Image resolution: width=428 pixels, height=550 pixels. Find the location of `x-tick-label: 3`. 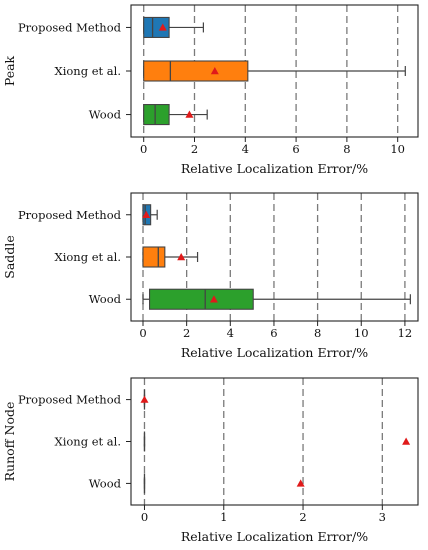

x-tick-label: 3 is located at coordinates (382, 517).